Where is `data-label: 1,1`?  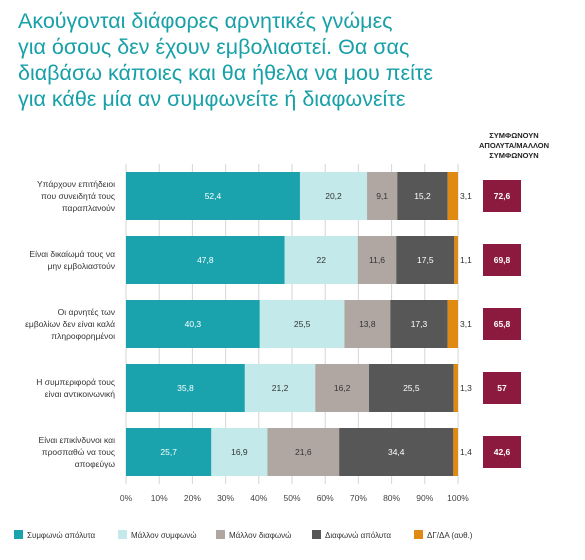 data-label: 1,1 is located at coordinates (466, 260).